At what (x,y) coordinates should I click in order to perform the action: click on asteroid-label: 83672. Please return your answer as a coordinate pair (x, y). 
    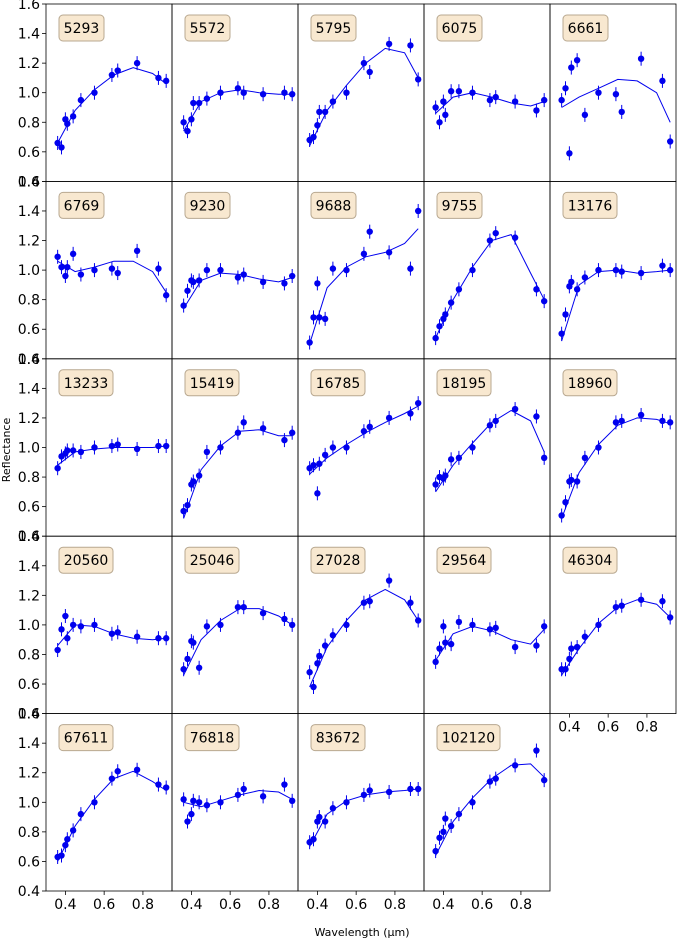
    Looking at the image, I should click on (338, 738).